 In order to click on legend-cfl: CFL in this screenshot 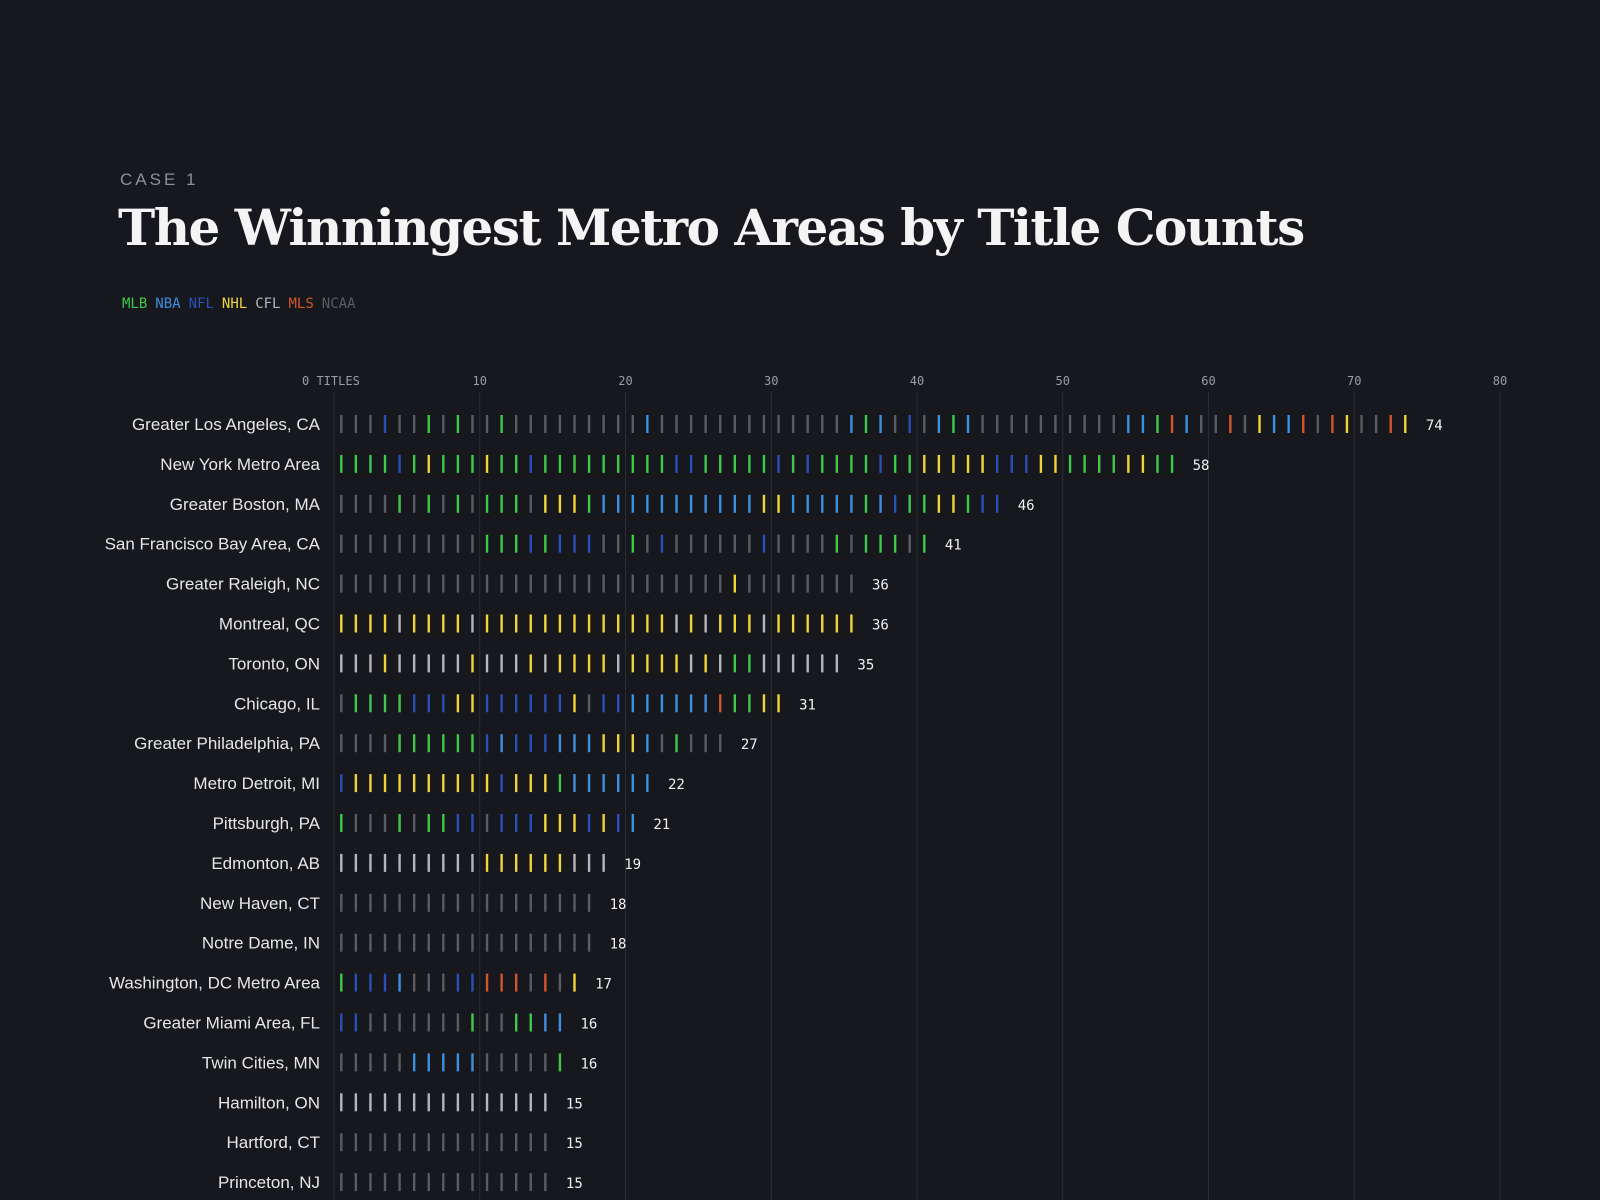, I will do `click(268, 304)`.